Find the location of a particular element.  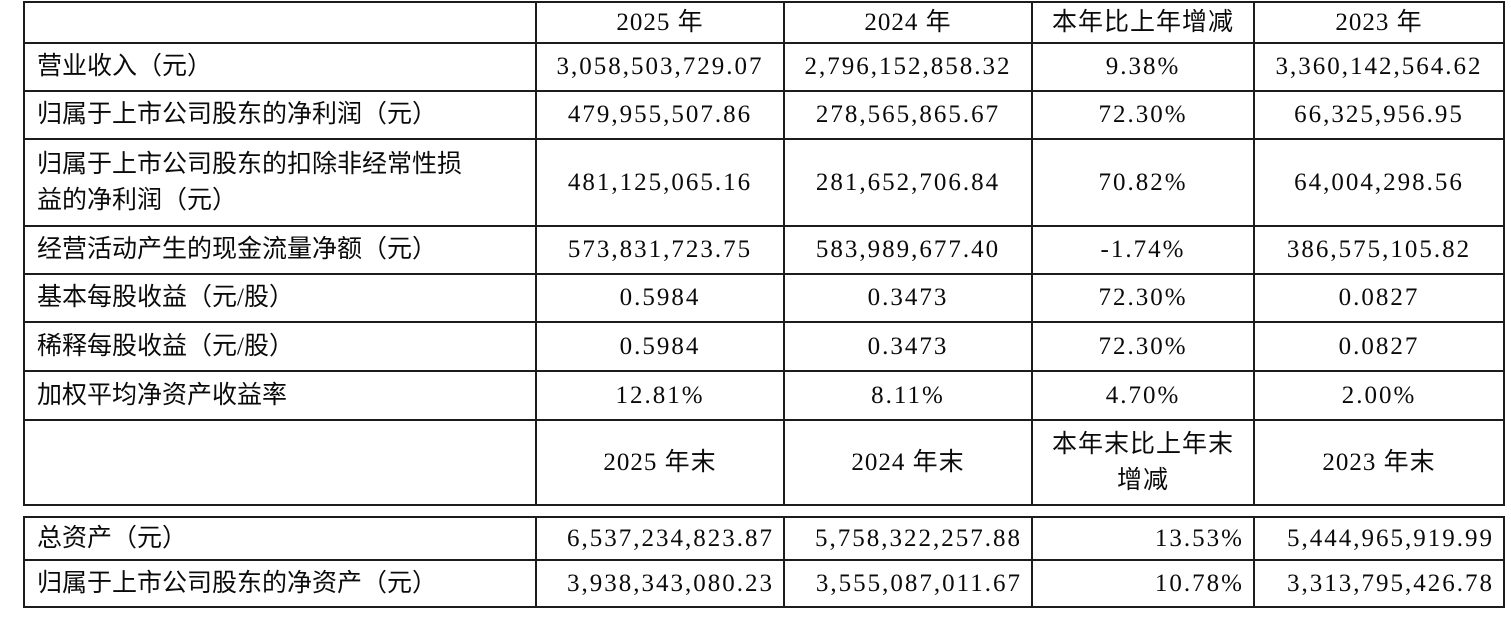

value-2025: 3,938,343,080.23 is located at coordinates (660, 583).